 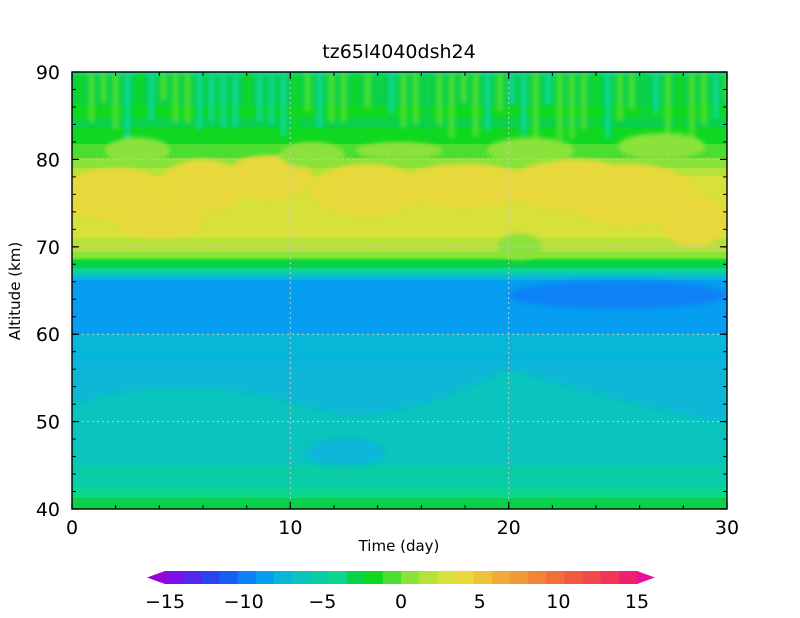 I want to click on y-tick-label: 50, so click(x=48, y=423).